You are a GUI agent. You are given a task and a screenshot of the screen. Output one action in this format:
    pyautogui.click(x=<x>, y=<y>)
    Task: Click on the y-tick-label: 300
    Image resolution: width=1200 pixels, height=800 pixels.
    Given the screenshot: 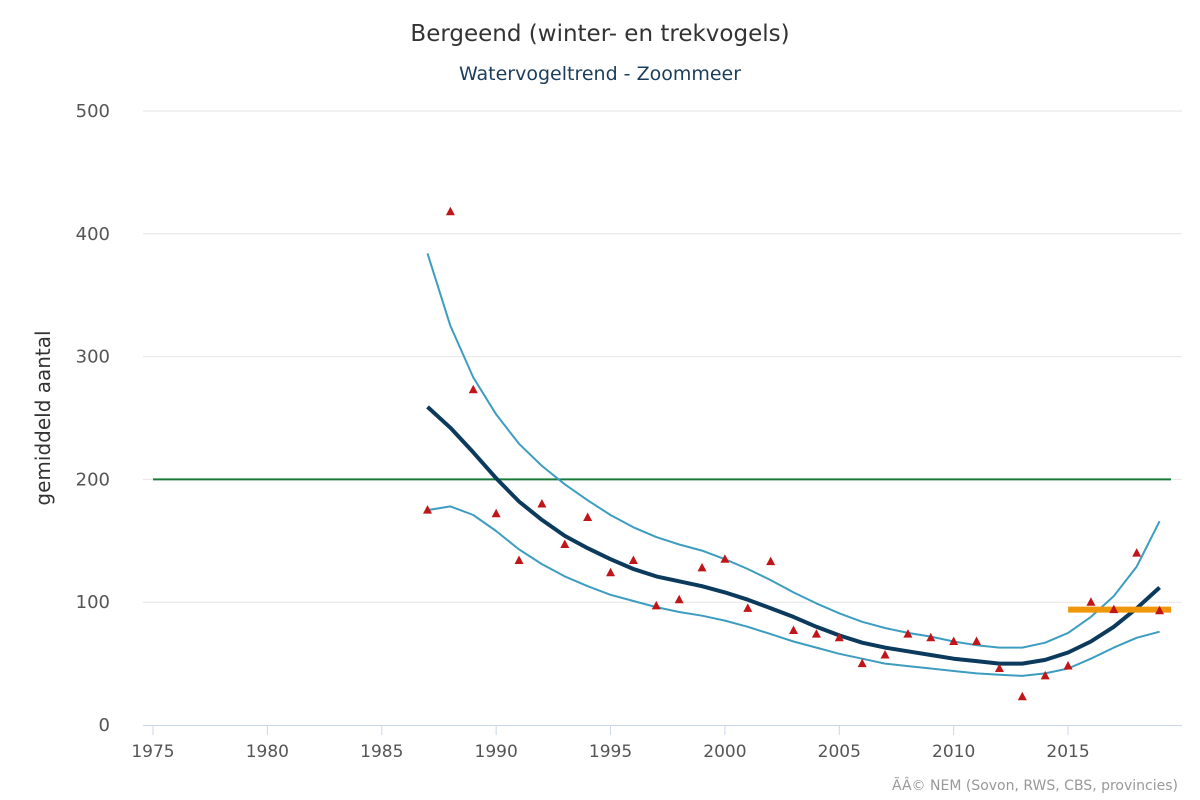 What is the action you would take?
    pyautogui.click(x=93, y=357)
    